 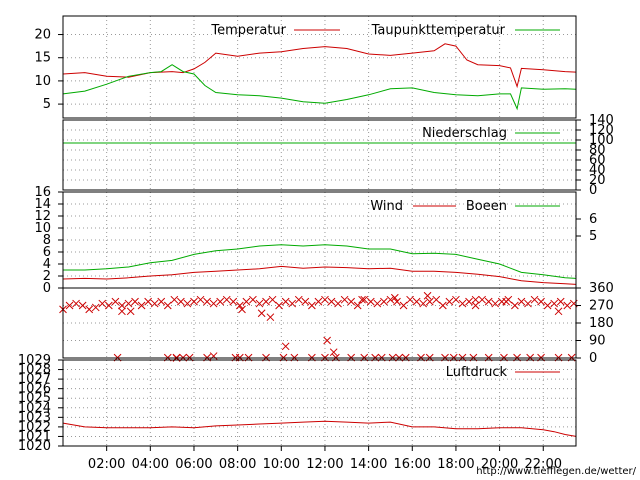 What do you see at coordinates (324, 464) in the screenshot?
I see `x-tick-label: 12:00` at bounding box center [324, 464].